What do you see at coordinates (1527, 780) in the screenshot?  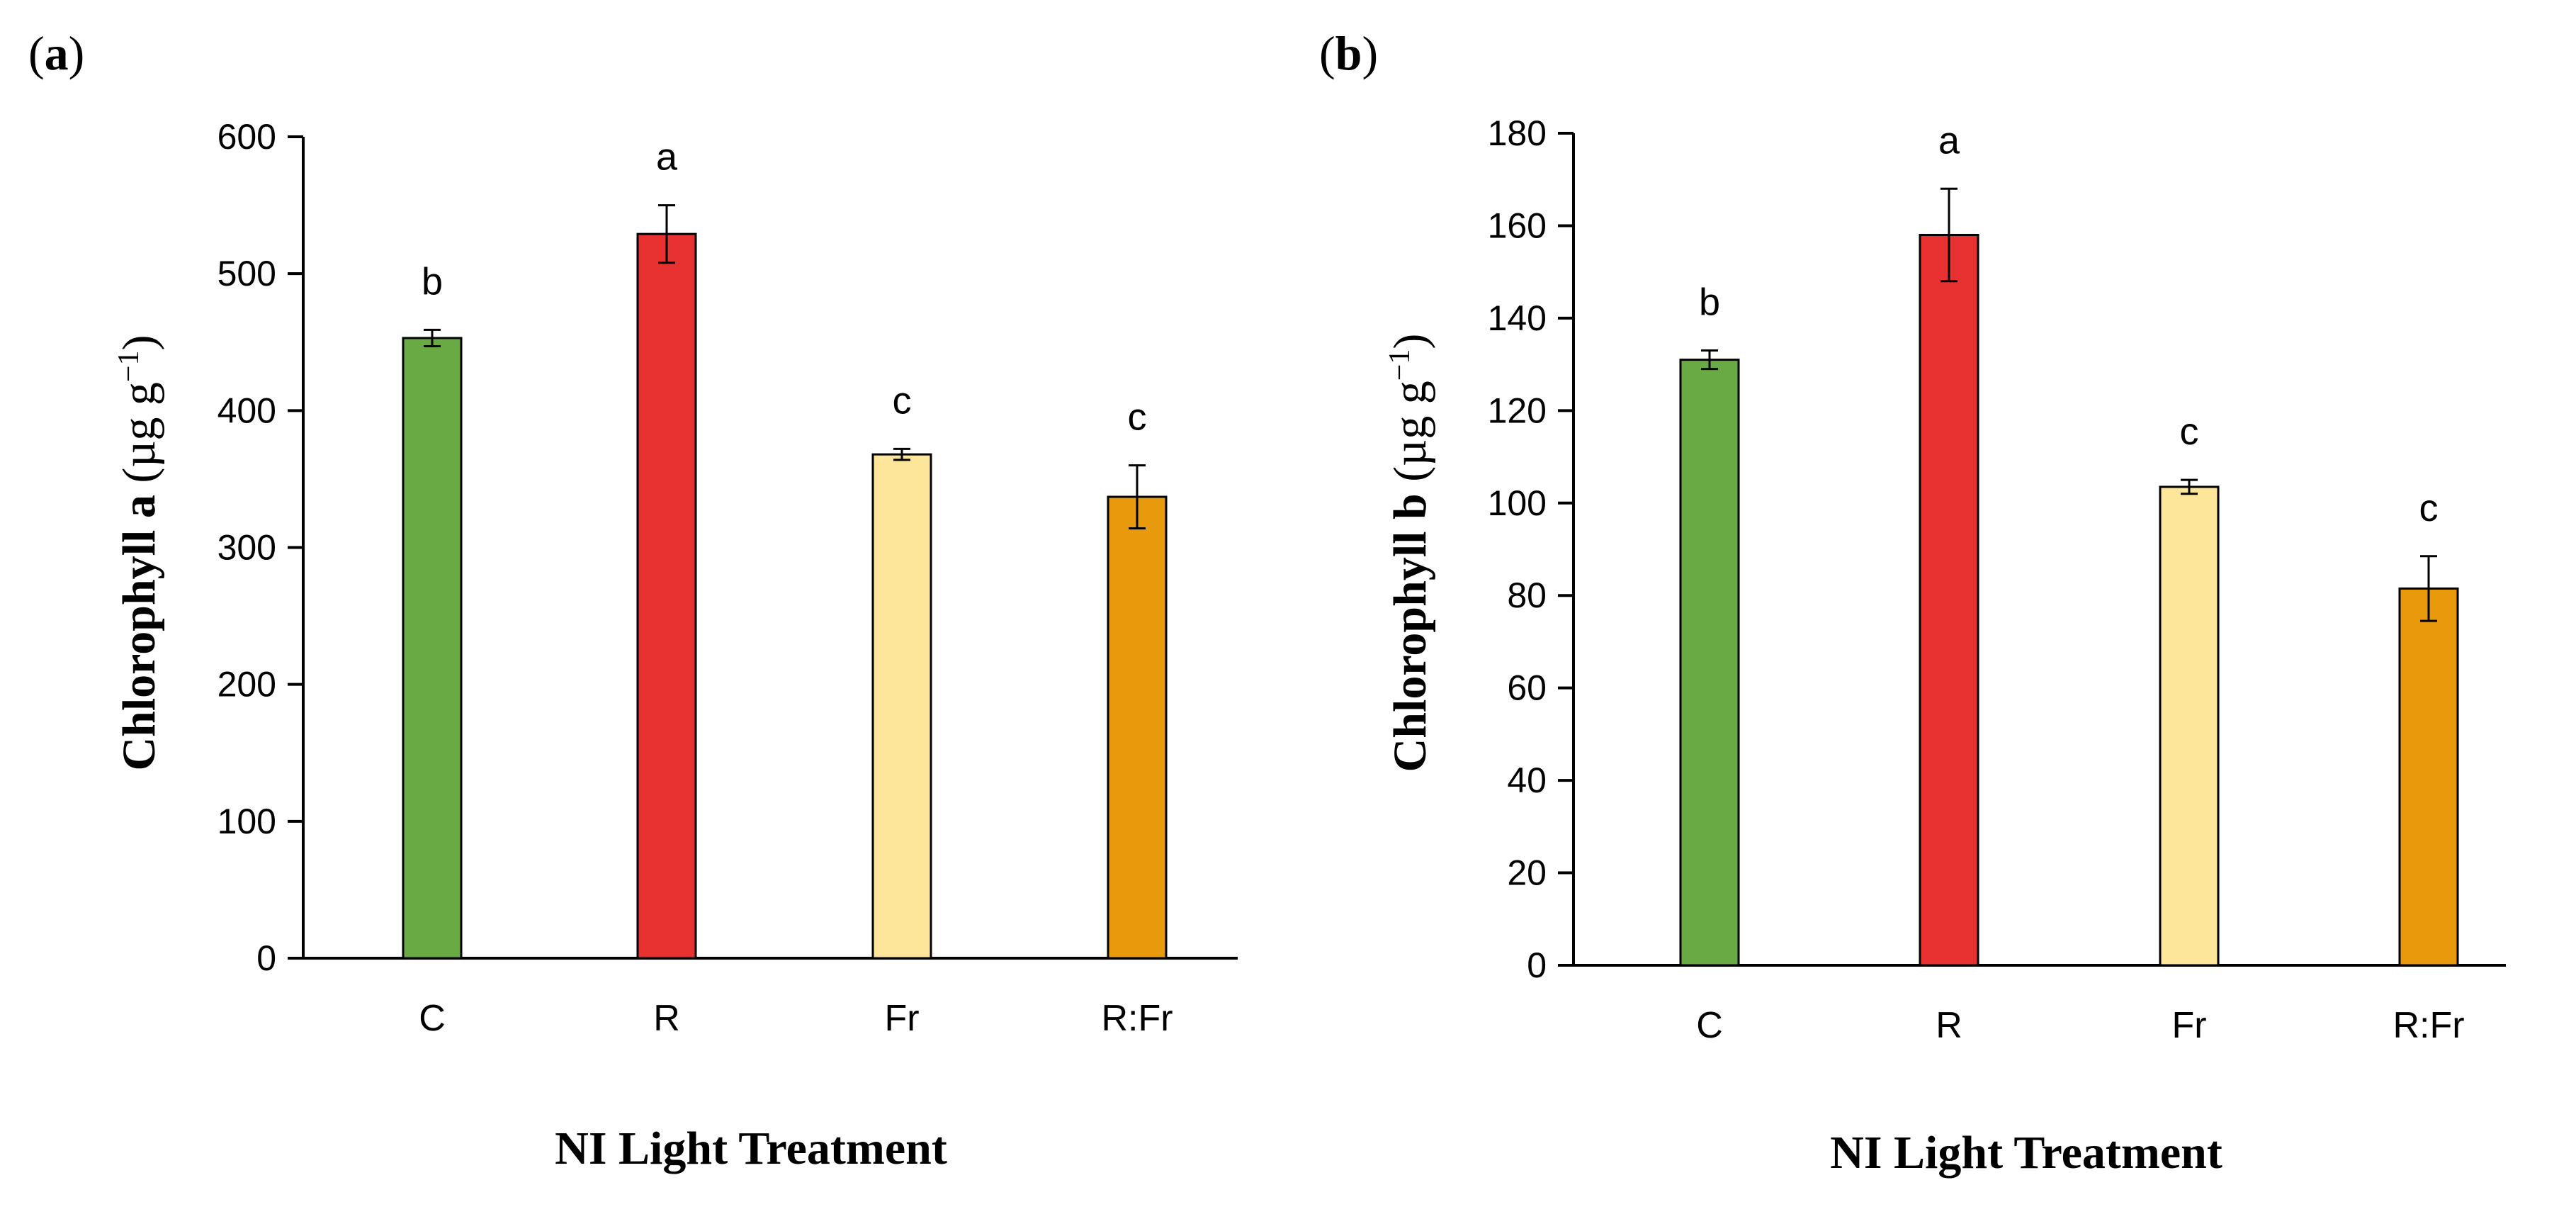 I see `panel-b-y-tick-label: 40` at bounding box center [1527, 780].